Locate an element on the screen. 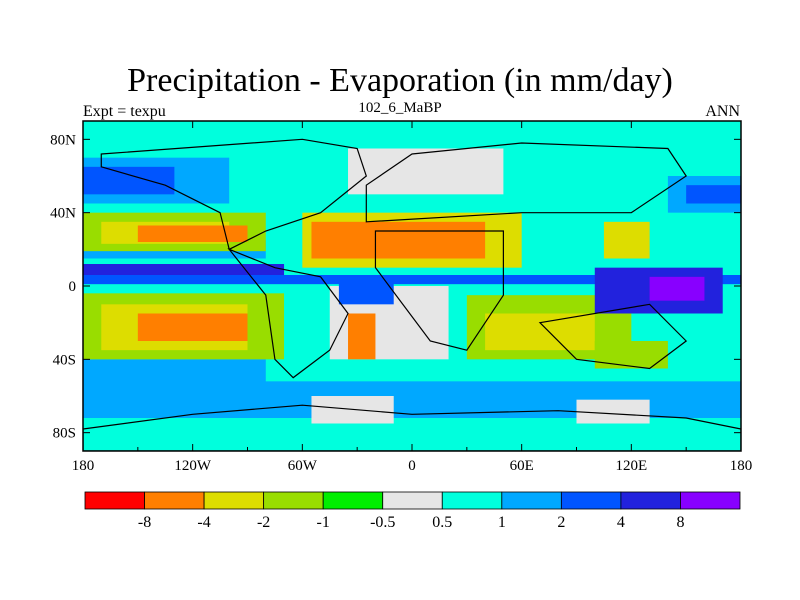 The image size is (800, 600). colorbar-label: 4 is located at coordinates (621, 522).